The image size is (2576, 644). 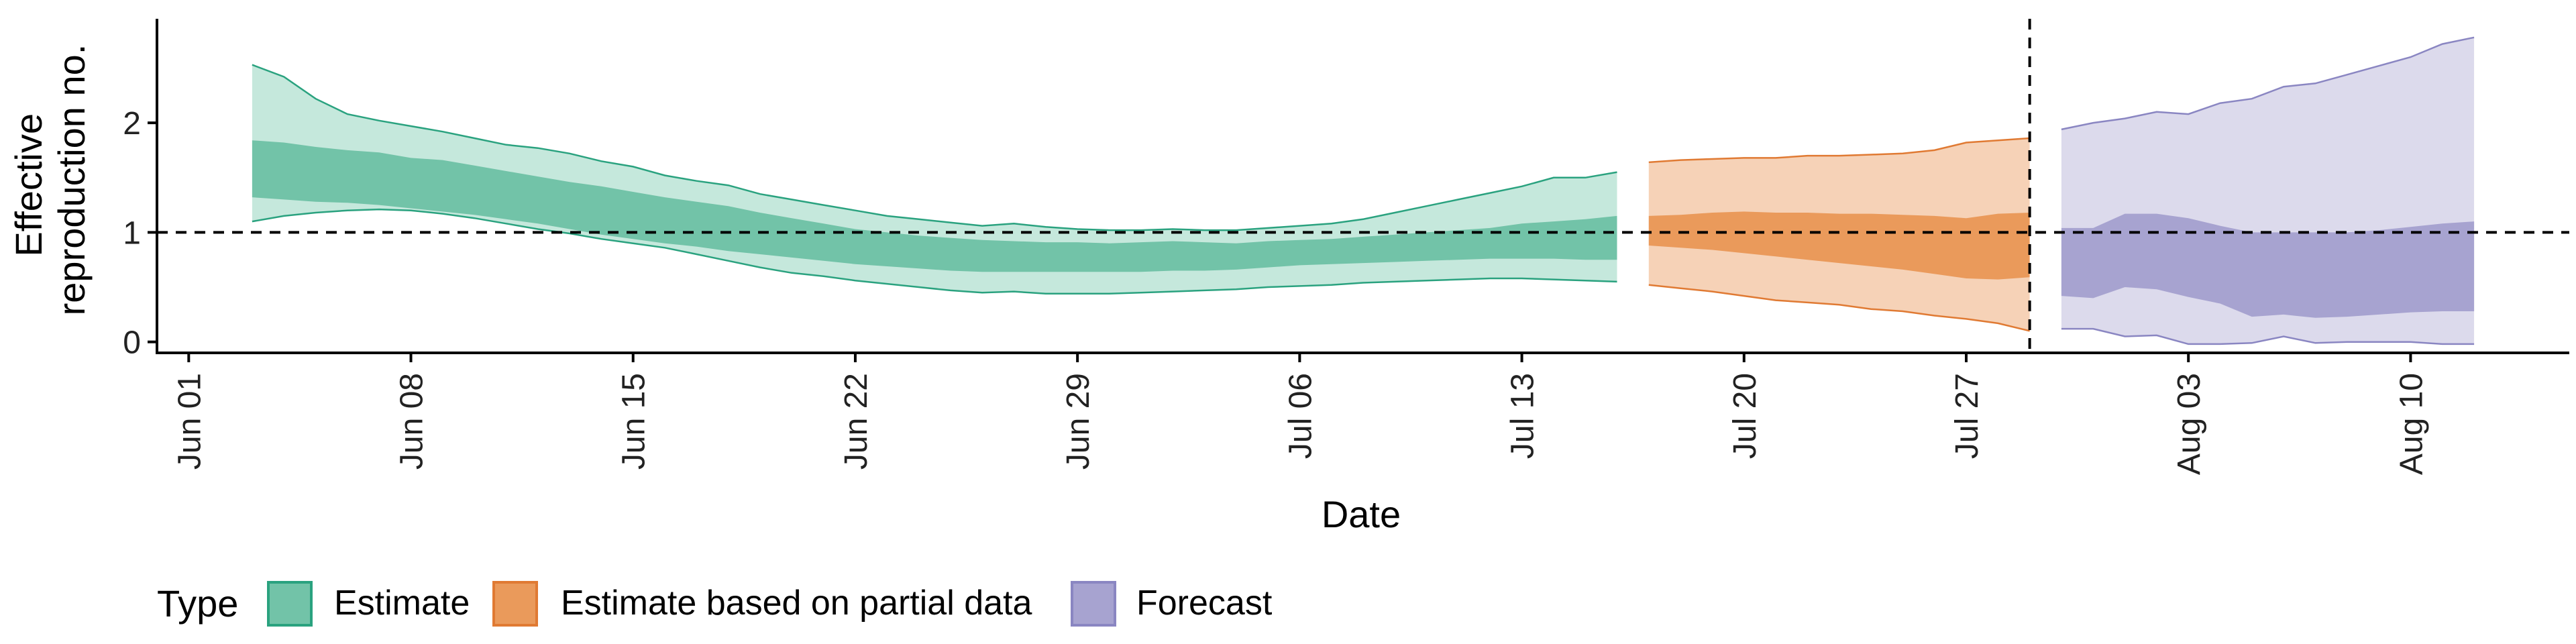 I want to click on band-90-upper-edge-estimate, so click(x=934, y=147).